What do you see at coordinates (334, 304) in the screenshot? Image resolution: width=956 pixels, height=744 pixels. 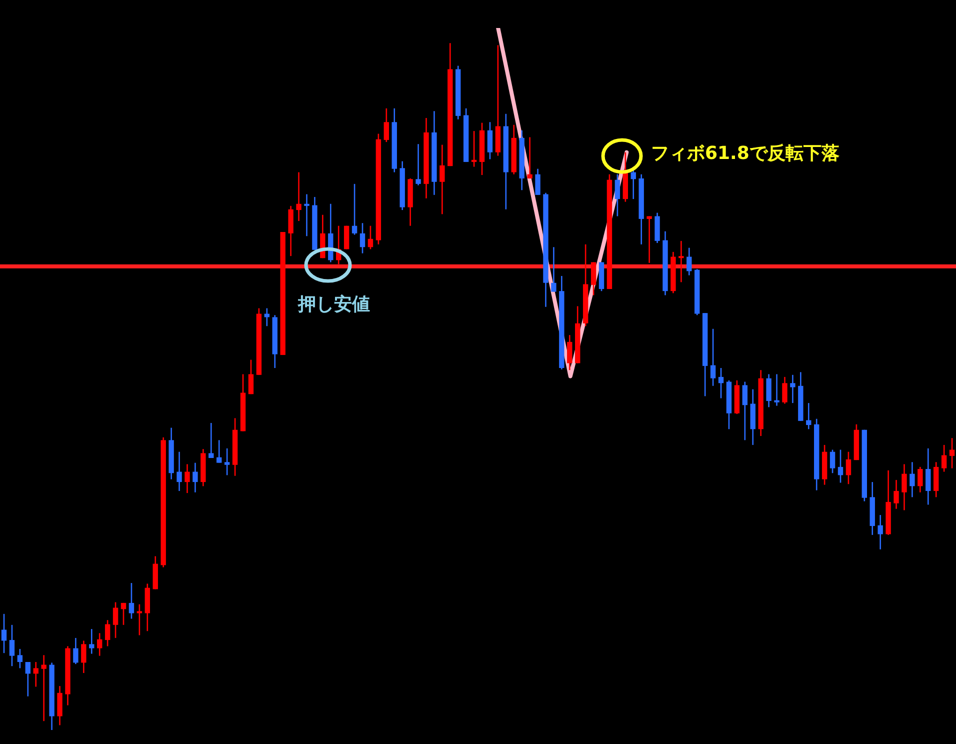 I see `annotation: 押し安値` at bounding box center [334, 304].